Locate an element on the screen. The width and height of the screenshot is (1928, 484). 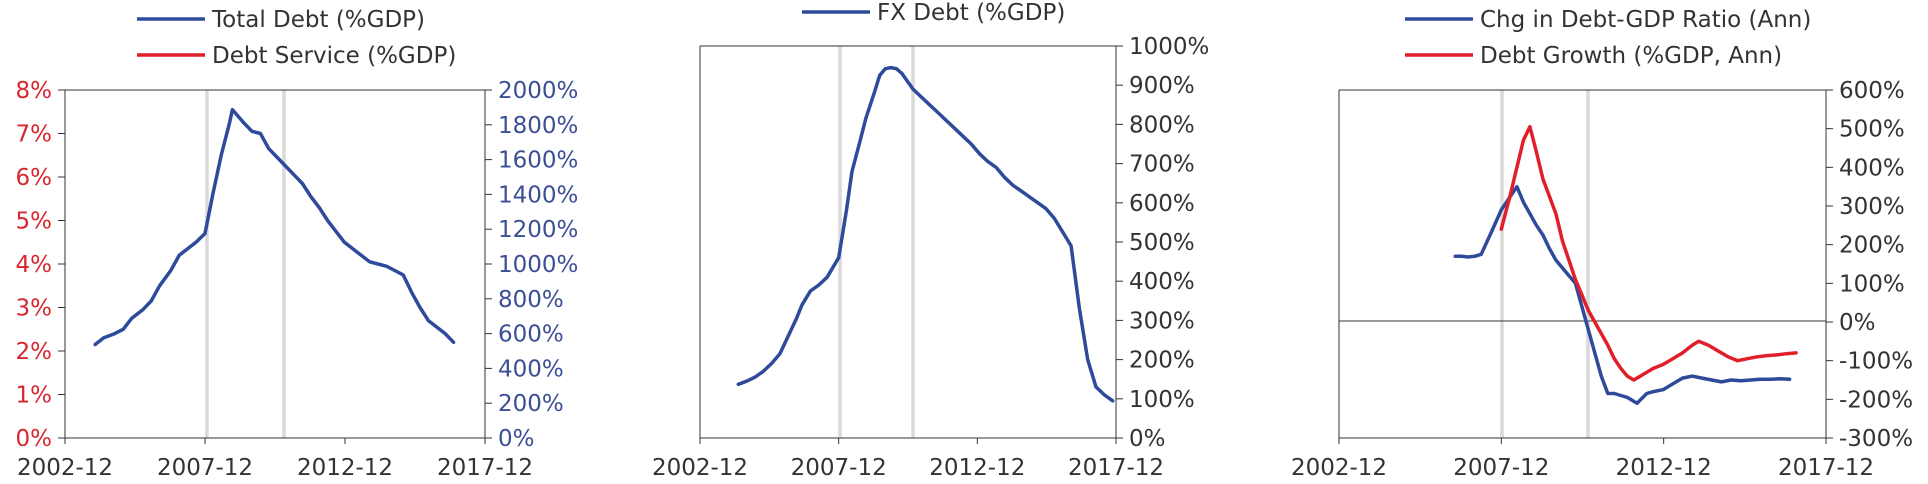
legend-label-debt-service: Debt Service (%GDP) is located at coordinates (334, 56).